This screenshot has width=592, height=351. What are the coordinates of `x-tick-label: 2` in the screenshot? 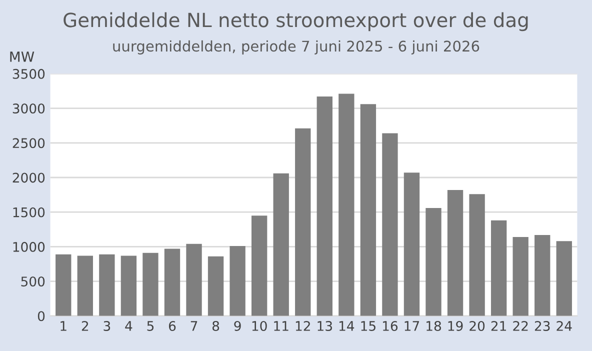 It's located at (85, 325).